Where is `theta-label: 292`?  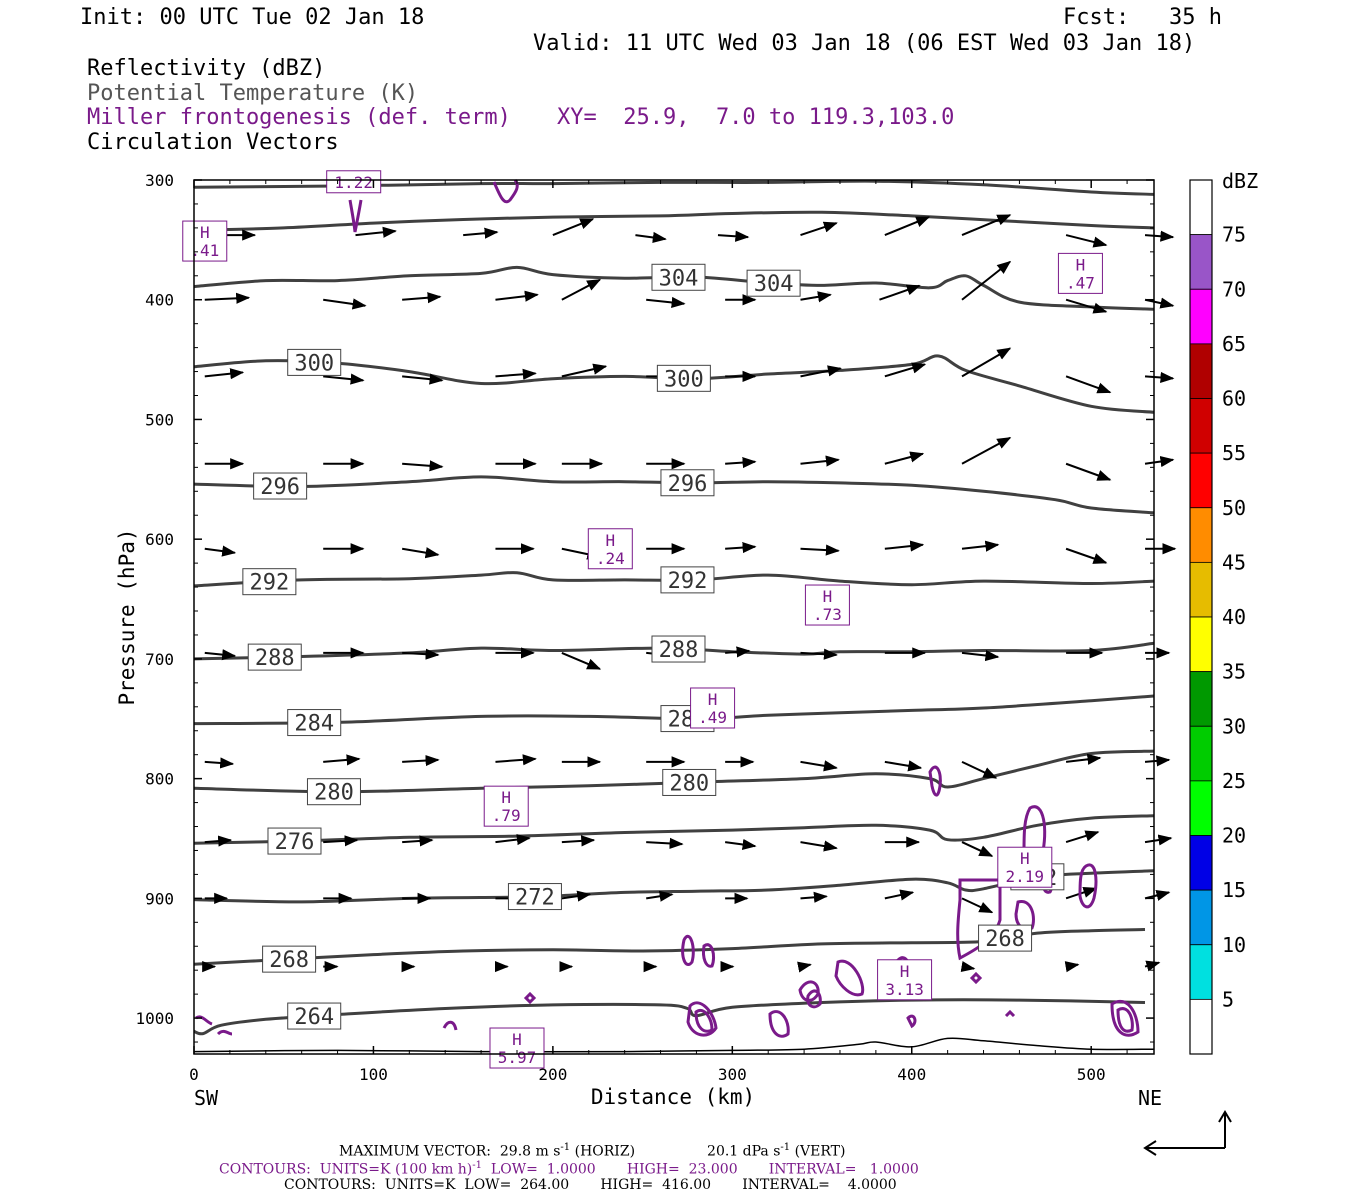 theta-label: 292 is located at coordinates (269, 583).